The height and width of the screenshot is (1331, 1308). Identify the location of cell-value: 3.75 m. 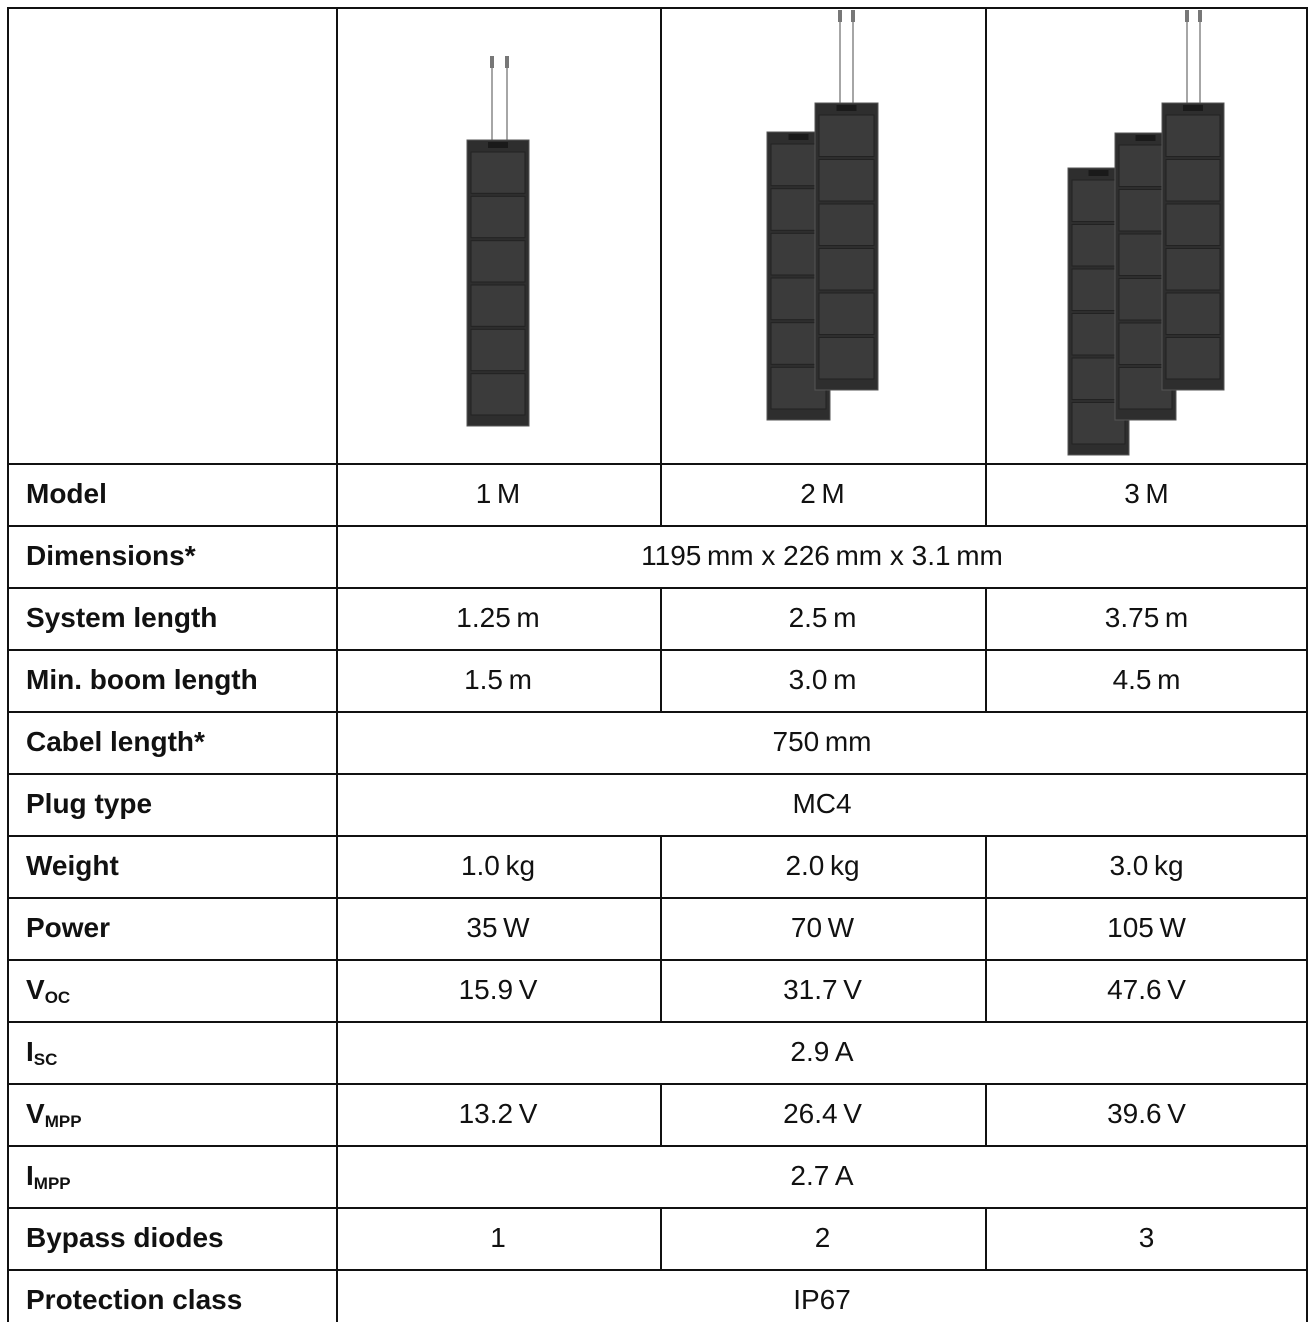
(1146, 617).